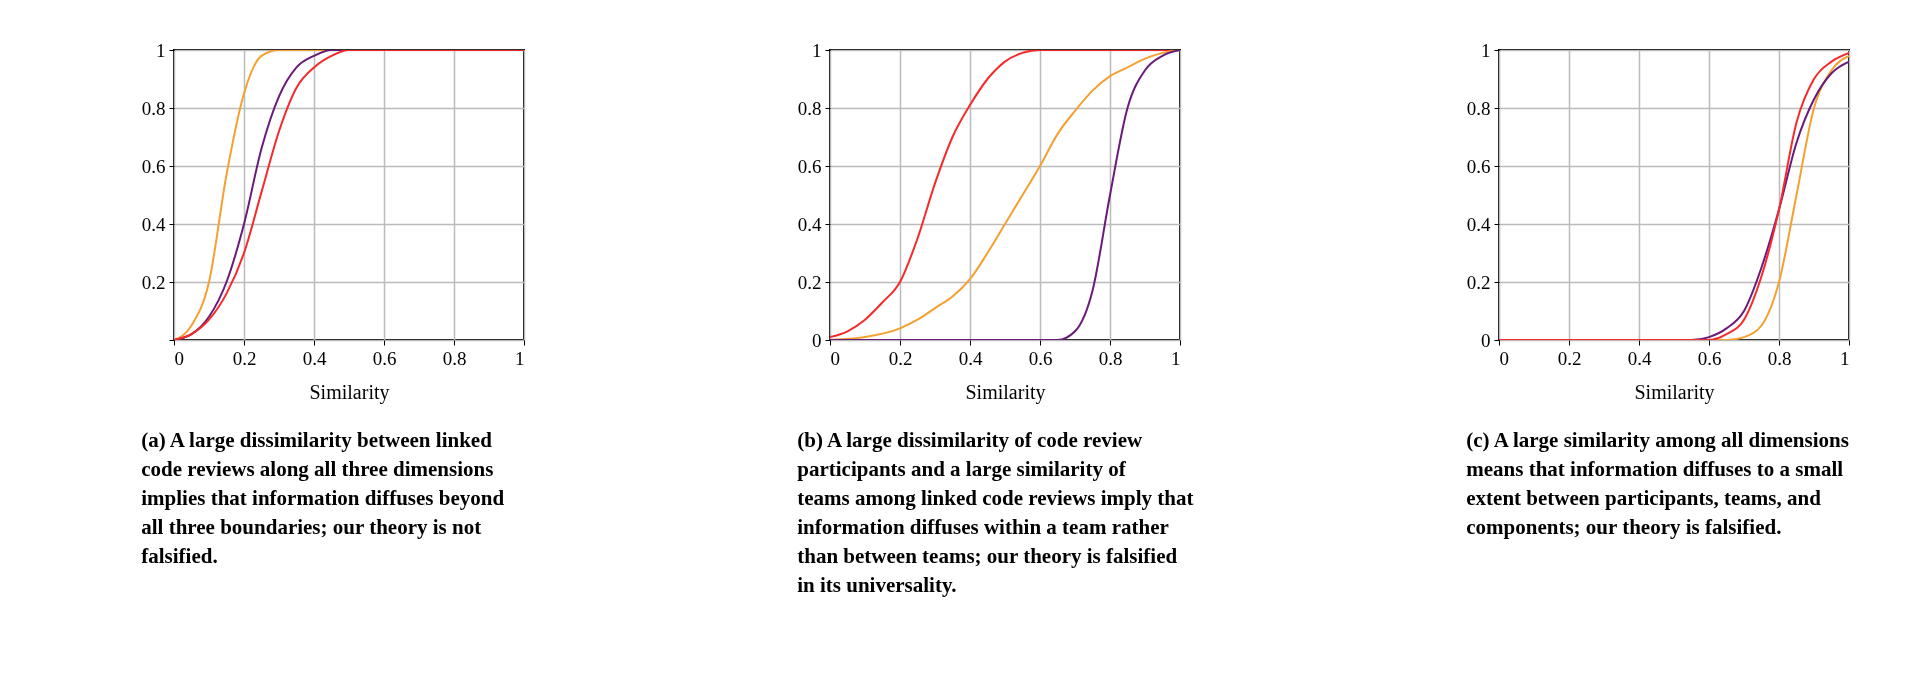  I want to click on text: (b) A large dissimilarity of code review participants and a large similarity of teams among linked code reviews imply that information diffuses within a team rather than between teams; our theory is falsified in its universality., so click(995, 512).